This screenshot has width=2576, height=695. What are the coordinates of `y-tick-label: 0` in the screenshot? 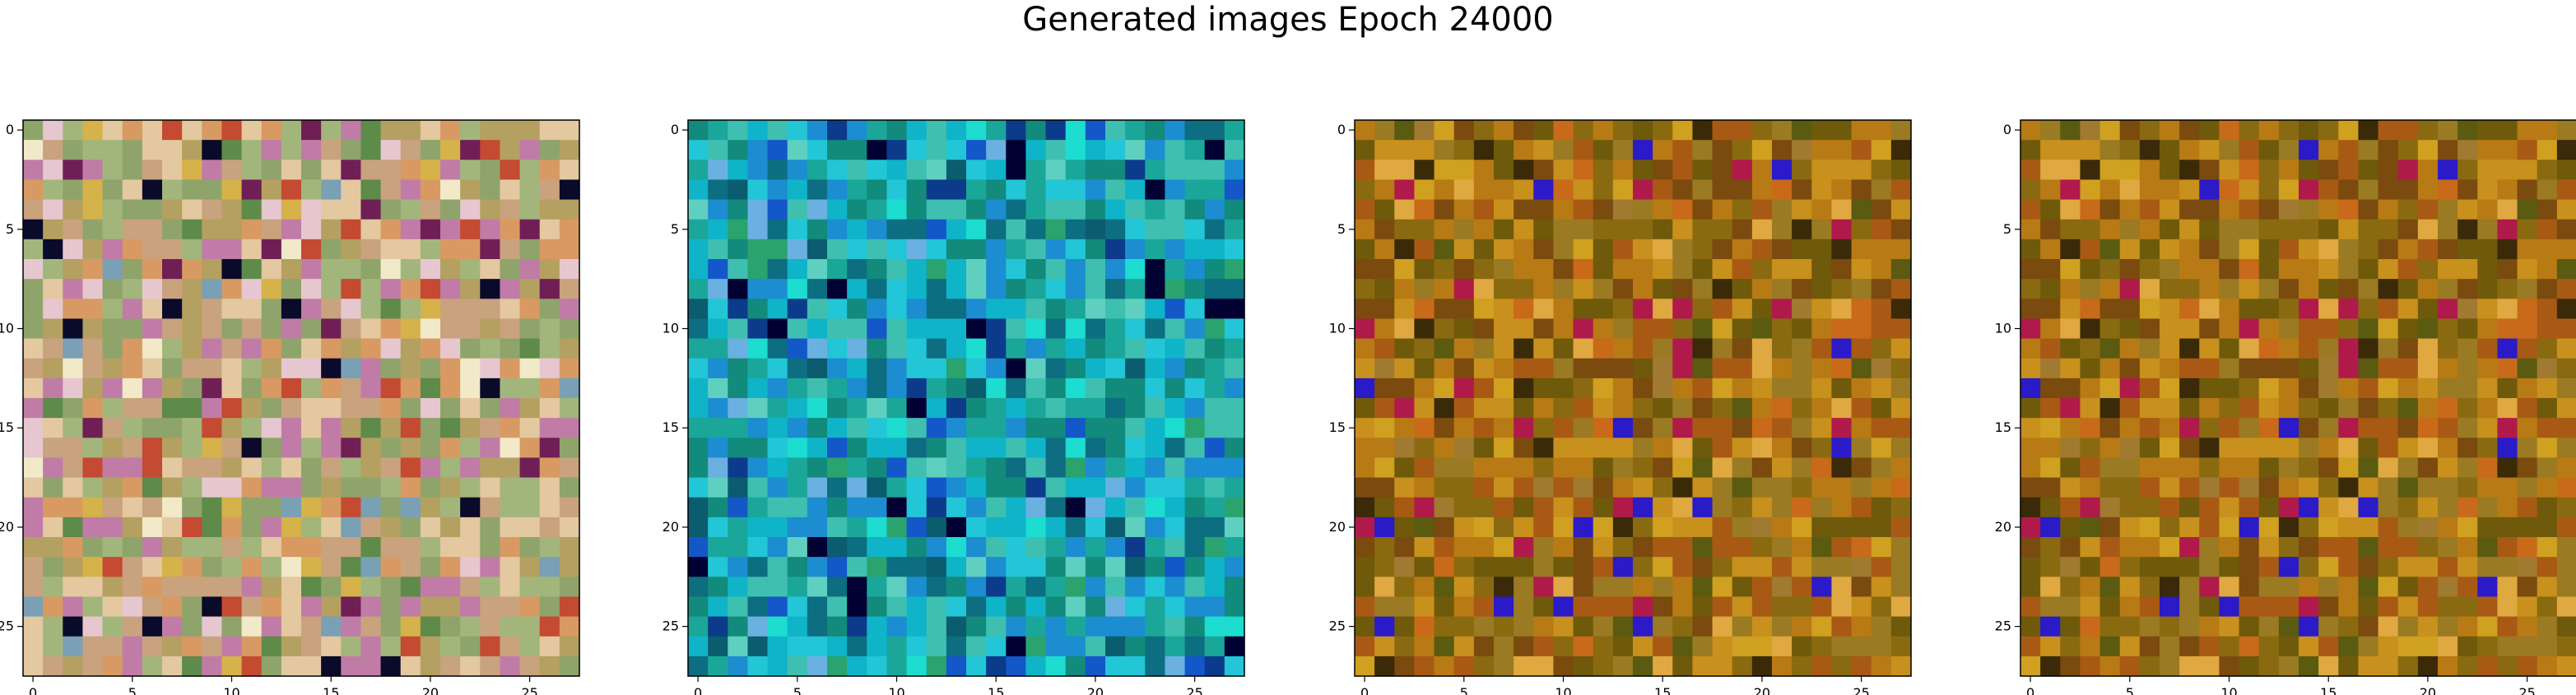 It's located at (2007, 129).